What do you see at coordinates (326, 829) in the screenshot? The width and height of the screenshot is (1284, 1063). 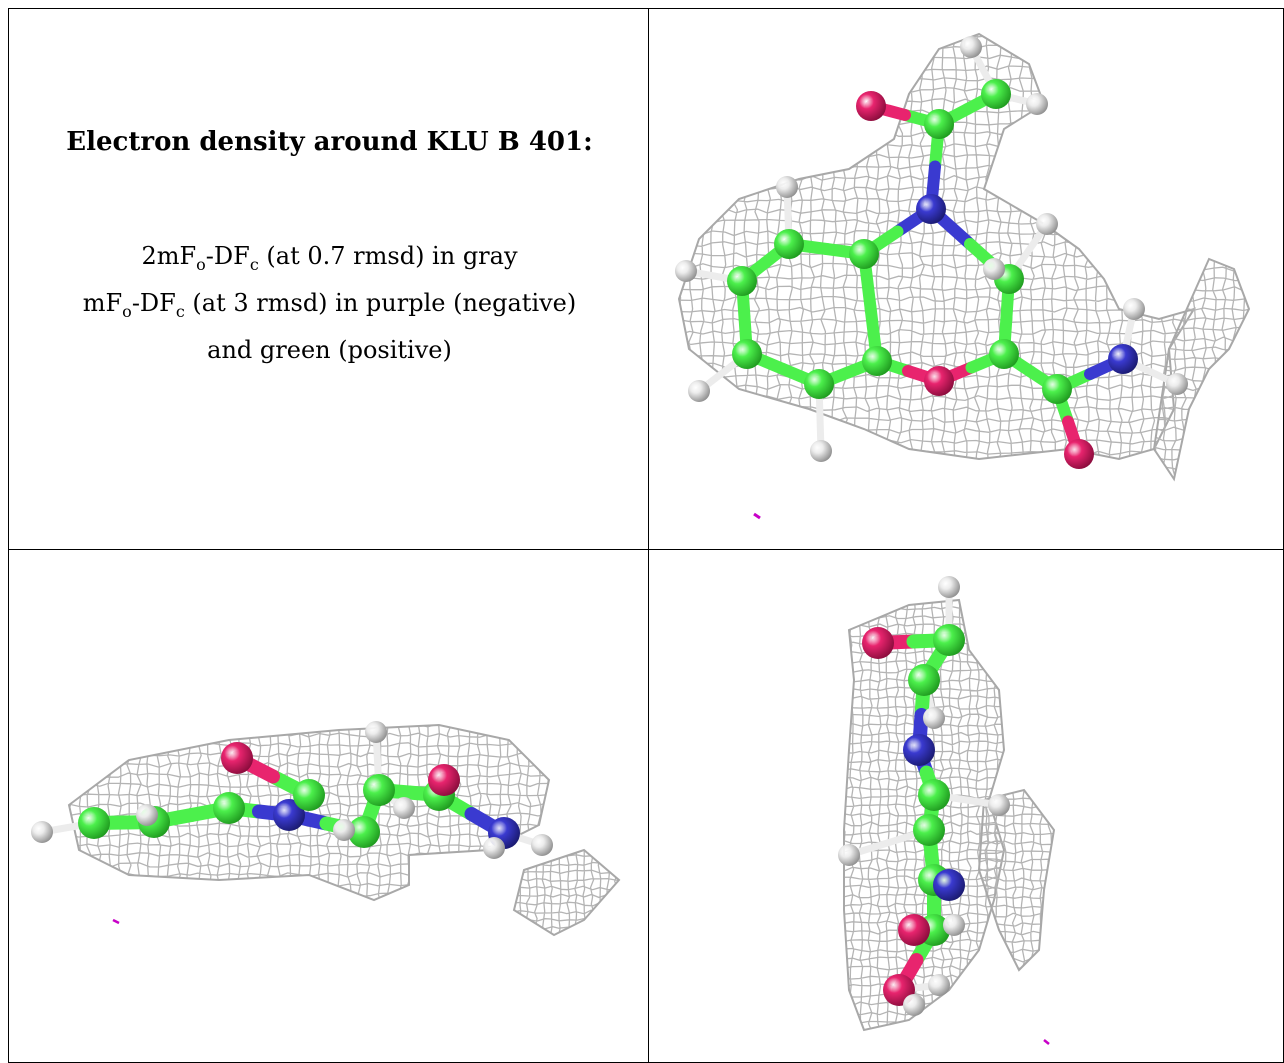 I see `molecule-side-view` at bounding box center [326, 829].